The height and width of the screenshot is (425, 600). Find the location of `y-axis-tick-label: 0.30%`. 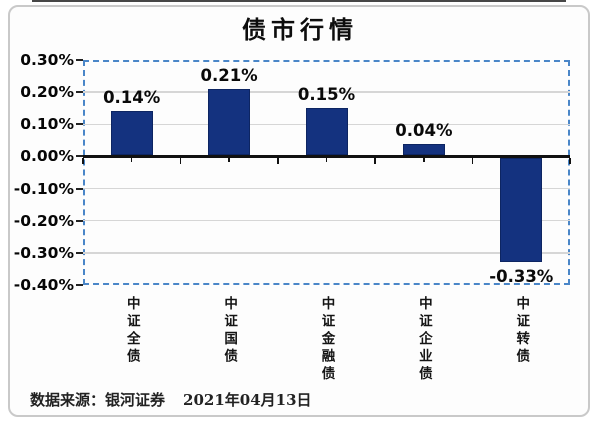

y-axis-tick-label: 0.30% is located at coordinates (47, 60).